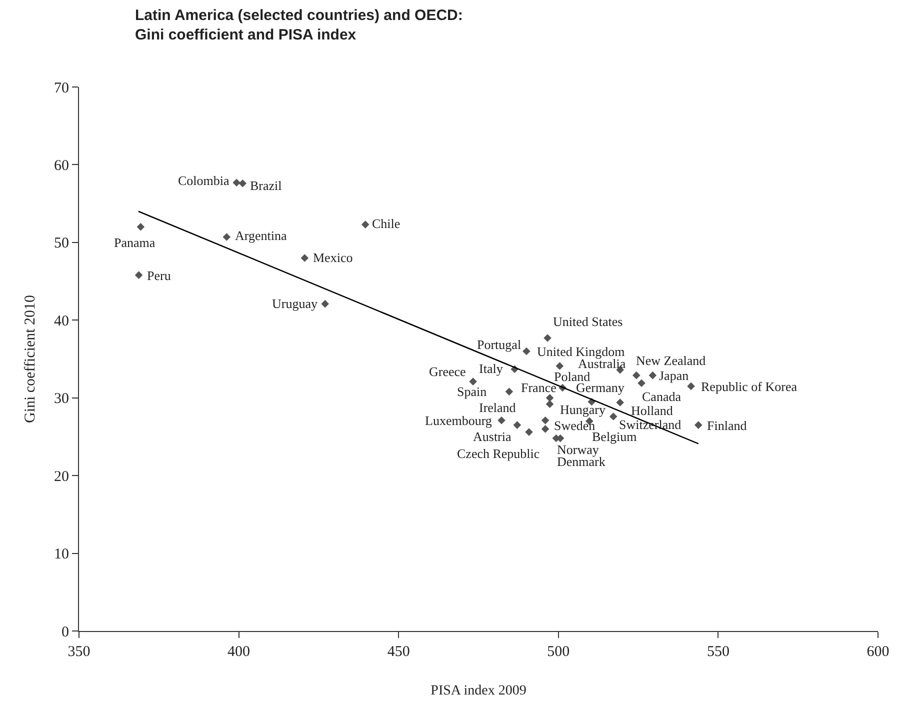  I want to click on x-tick-label: 350, so click(79, 652).